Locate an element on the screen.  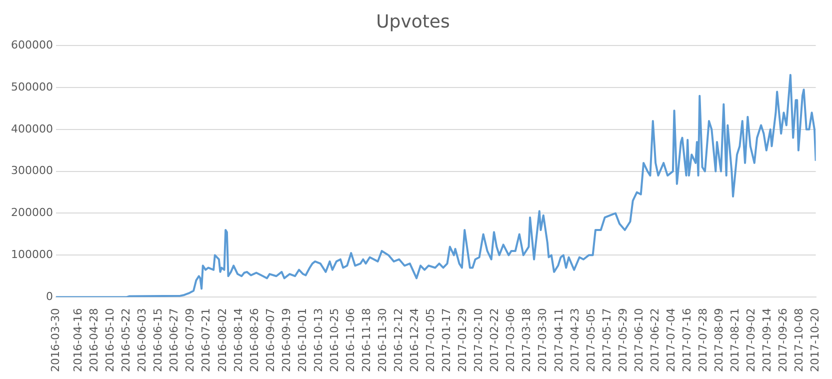
x-tick-label: 2017-01-05 is located at coordinates (431, 340).